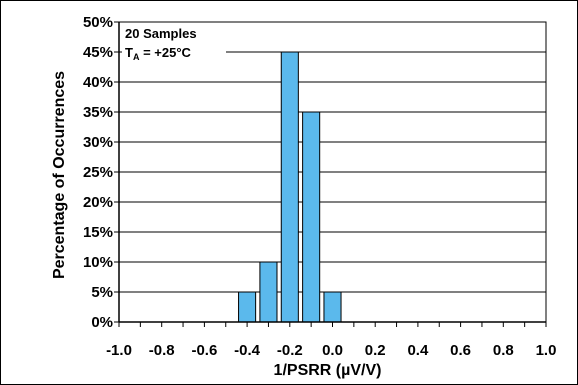 This screenshot has height=385, width=578. I want to click on temperature-symbol: T, so click(129, 52).